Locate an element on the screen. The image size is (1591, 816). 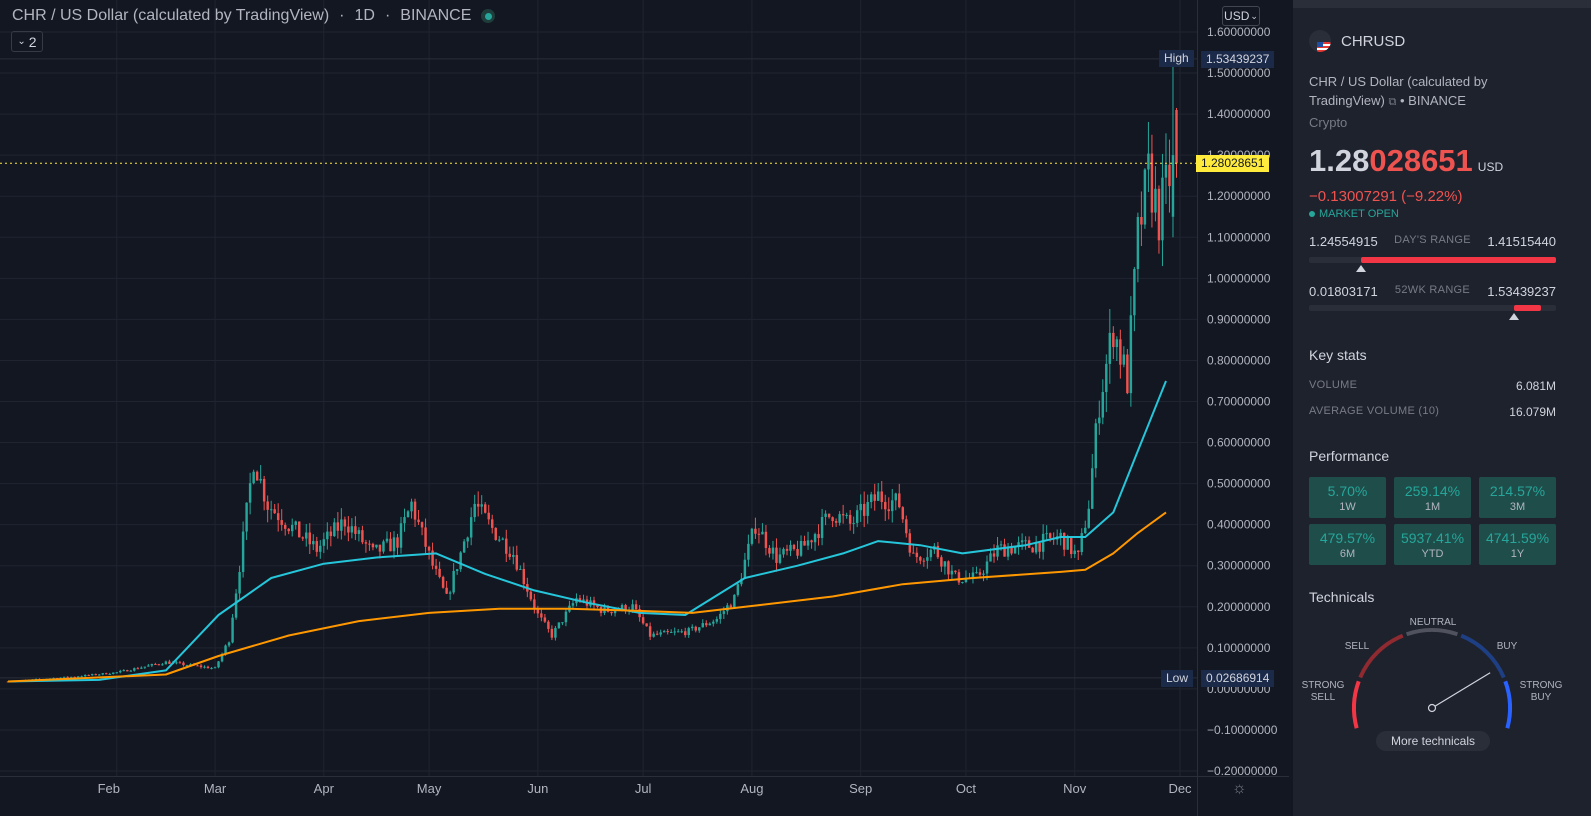
indicators-toggle-button: ⌄ 2 is located at coordinates (27, 41).